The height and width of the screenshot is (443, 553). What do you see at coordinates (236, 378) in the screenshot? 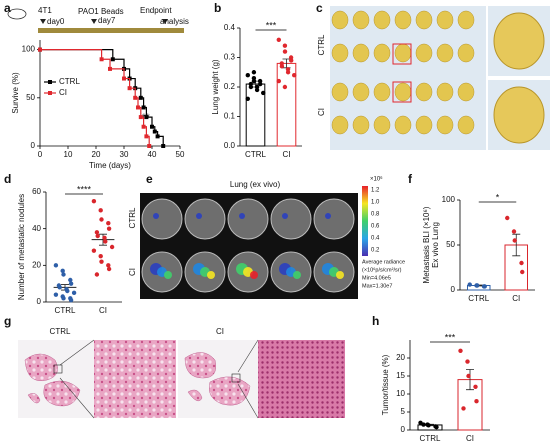
I see `zoom-box` at bounding box center [236, 378].